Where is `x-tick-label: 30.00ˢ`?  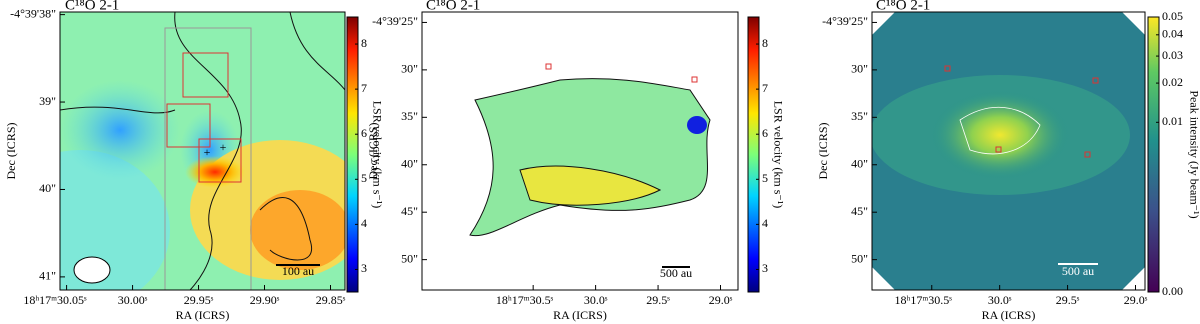 x-tick-label: 30.00ˢ is located at coordinates (133, 300).